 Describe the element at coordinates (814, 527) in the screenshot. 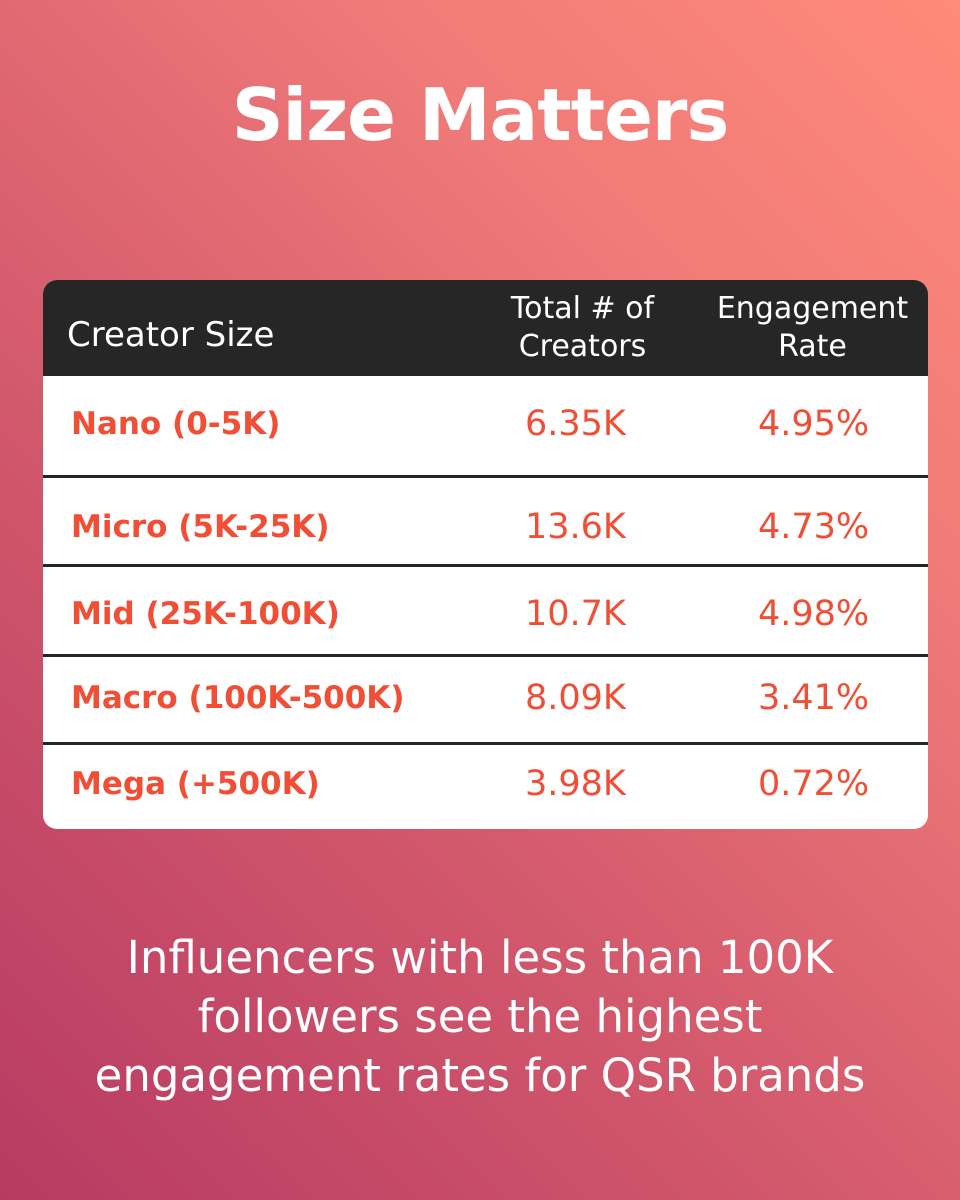

I see `row-engagement-rate: 4.73%` at that location.